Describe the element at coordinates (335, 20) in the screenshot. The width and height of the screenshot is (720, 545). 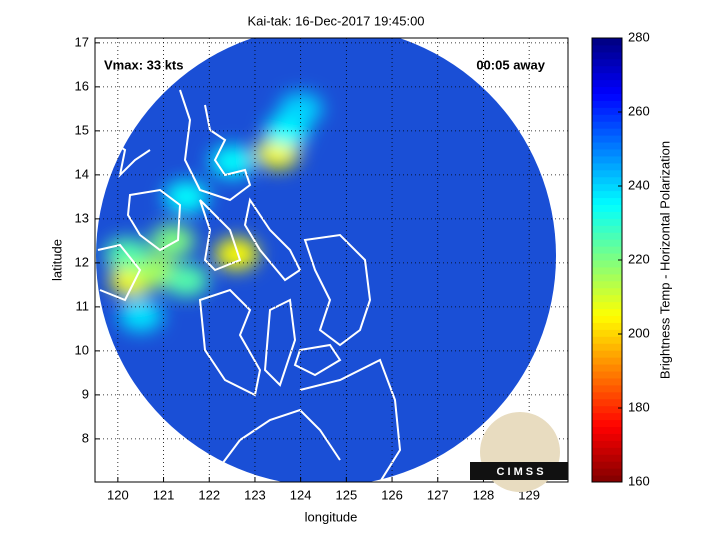
I see `chart-title: Kai-tak: 16-Dec-2017 19:45:00` at that location.